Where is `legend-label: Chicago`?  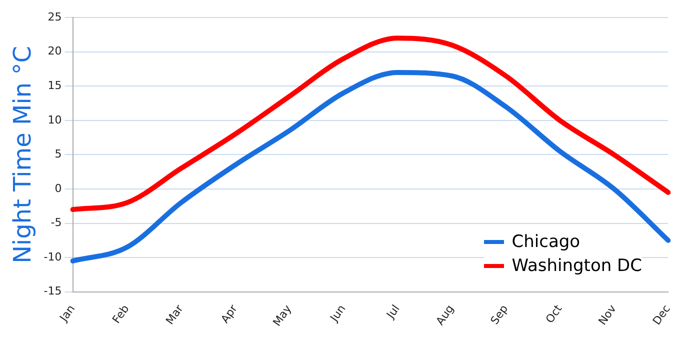 legend-label: Chicago is located at coordinates (546, 242).